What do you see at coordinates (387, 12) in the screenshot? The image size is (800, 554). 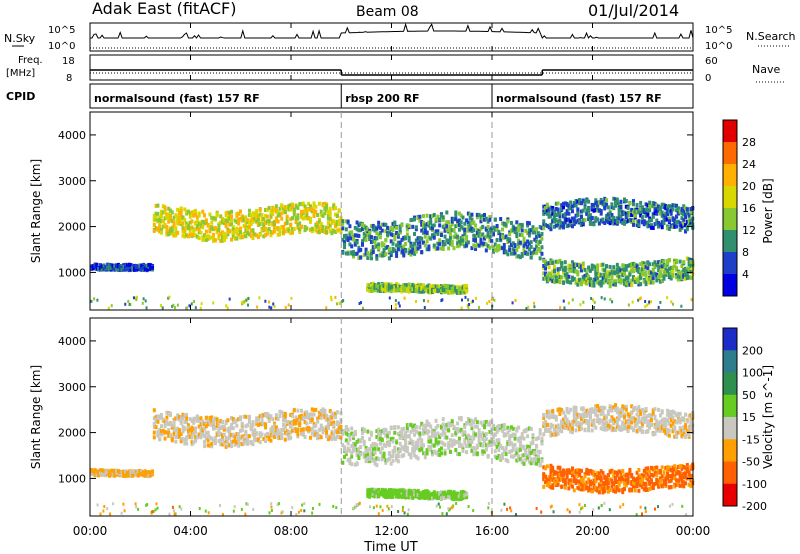 I see `beam-title: Beam 08` at bounding box center [387, 12].